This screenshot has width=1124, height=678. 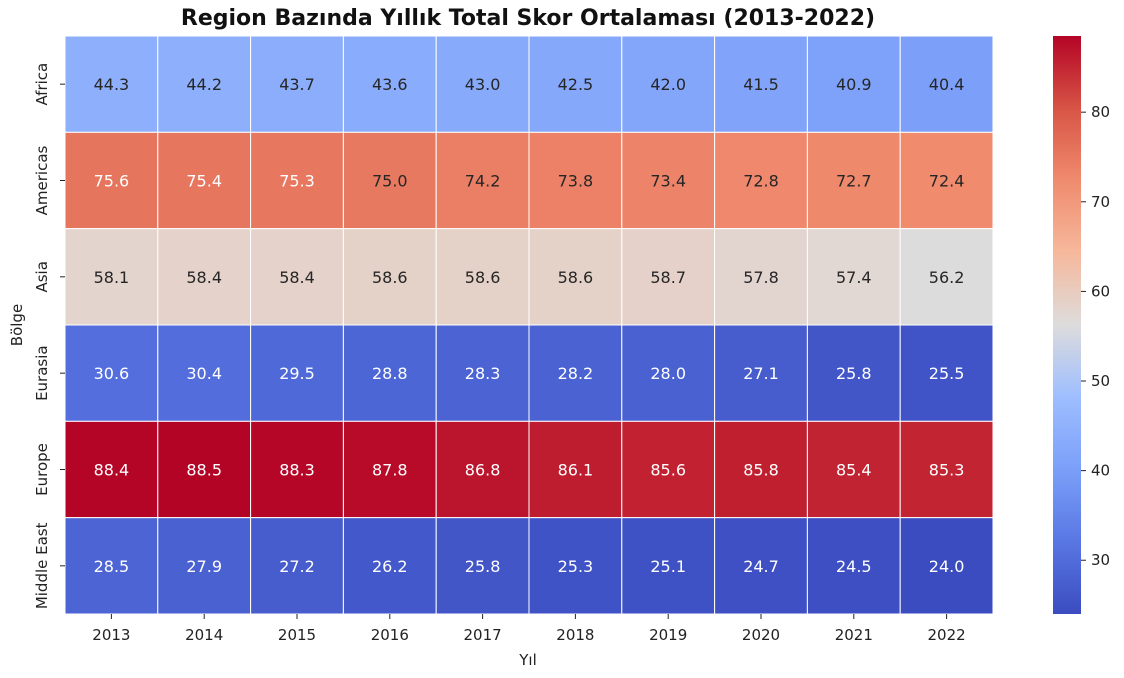 What do you see at coordinates (204, 470) in the screenshot?
I see `cell-value-label: 88.5` at bounding box center [204, 470].